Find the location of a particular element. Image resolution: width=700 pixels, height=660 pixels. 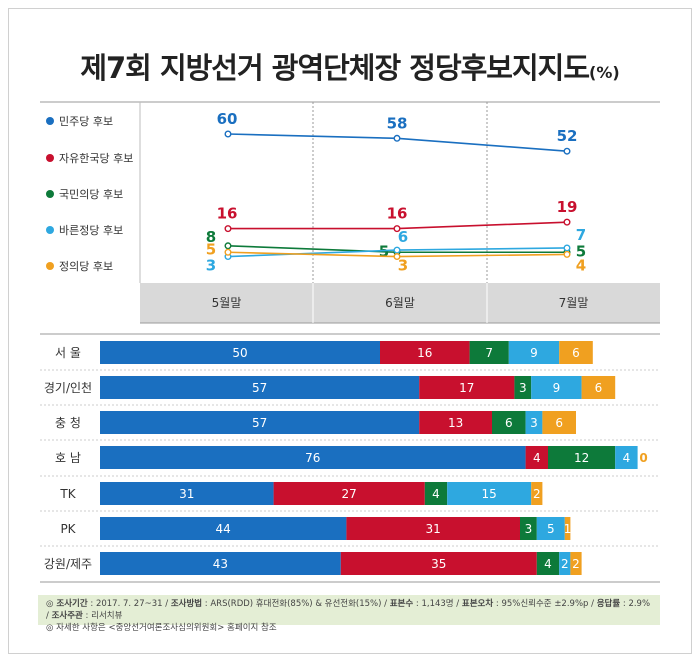

region-label: TK is located at coordinates (68, 493).